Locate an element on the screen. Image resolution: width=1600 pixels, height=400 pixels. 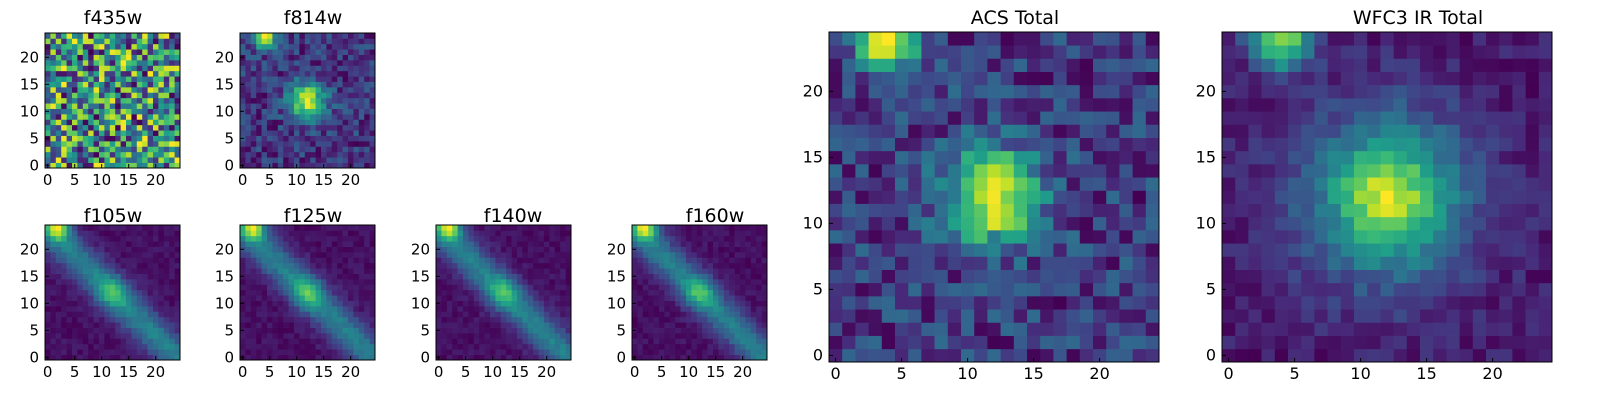
y-tick-label: 20 is located at coordinates (616, 249).